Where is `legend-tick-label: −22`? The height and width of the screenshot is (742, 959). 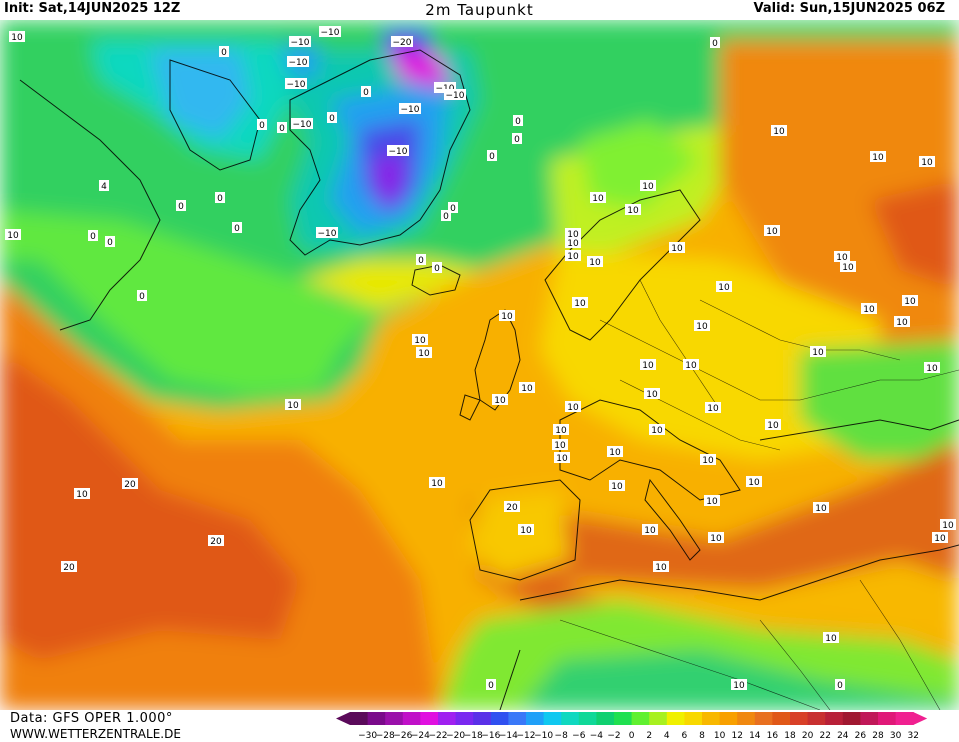
legend-tick-label: −22 is located at coordinates (438, 736).